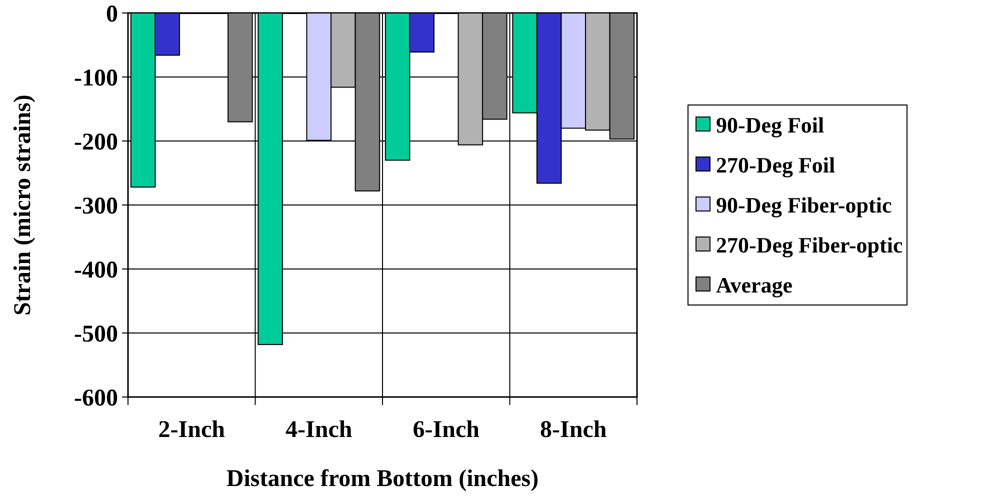  Describe the element at coordinates (804, 205) in the screenshot. I see `legend-label: 90-Deg Fiber-optic` at that location.